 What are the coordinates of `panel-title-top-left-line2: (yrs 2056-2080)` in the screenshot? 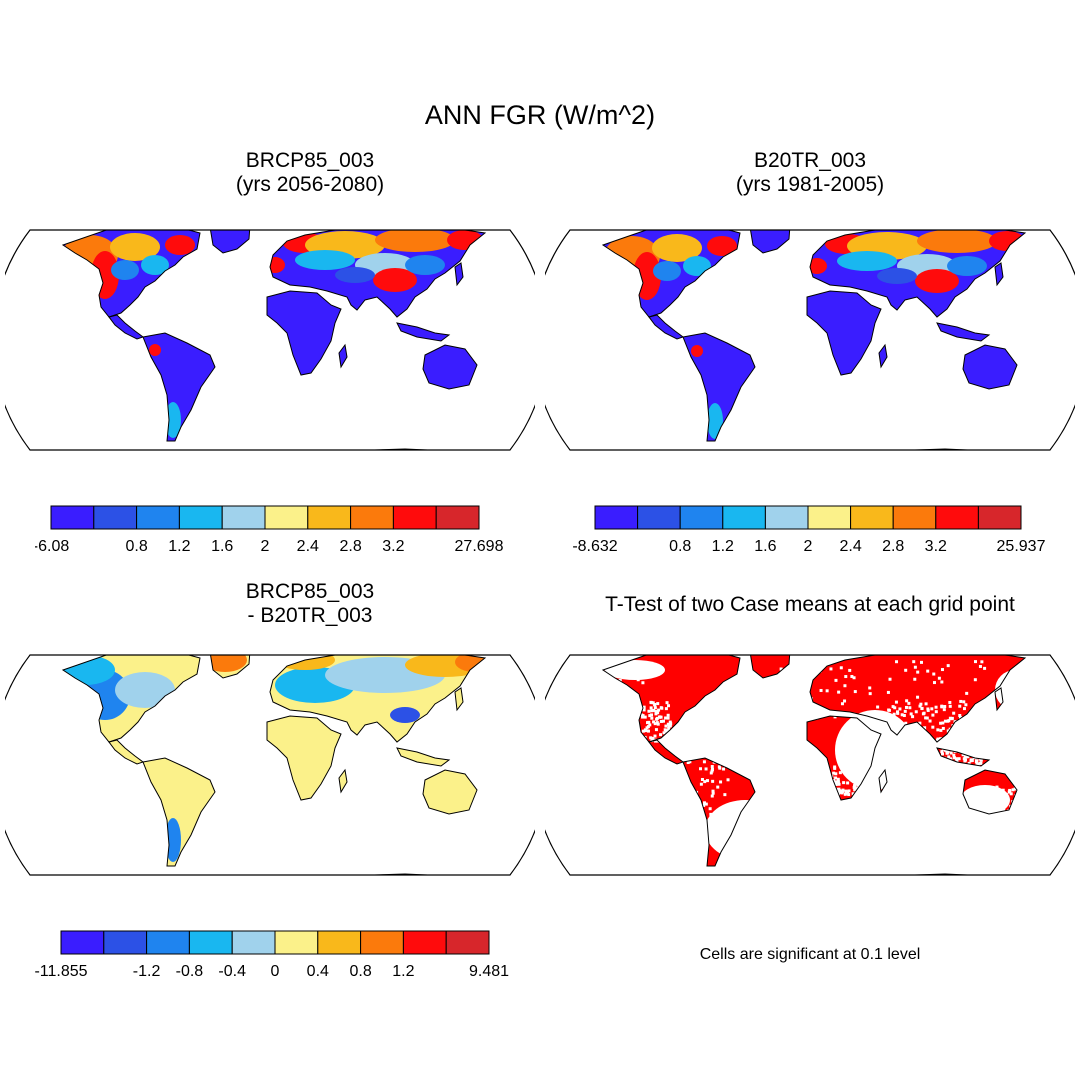 It's located at (310, 184).